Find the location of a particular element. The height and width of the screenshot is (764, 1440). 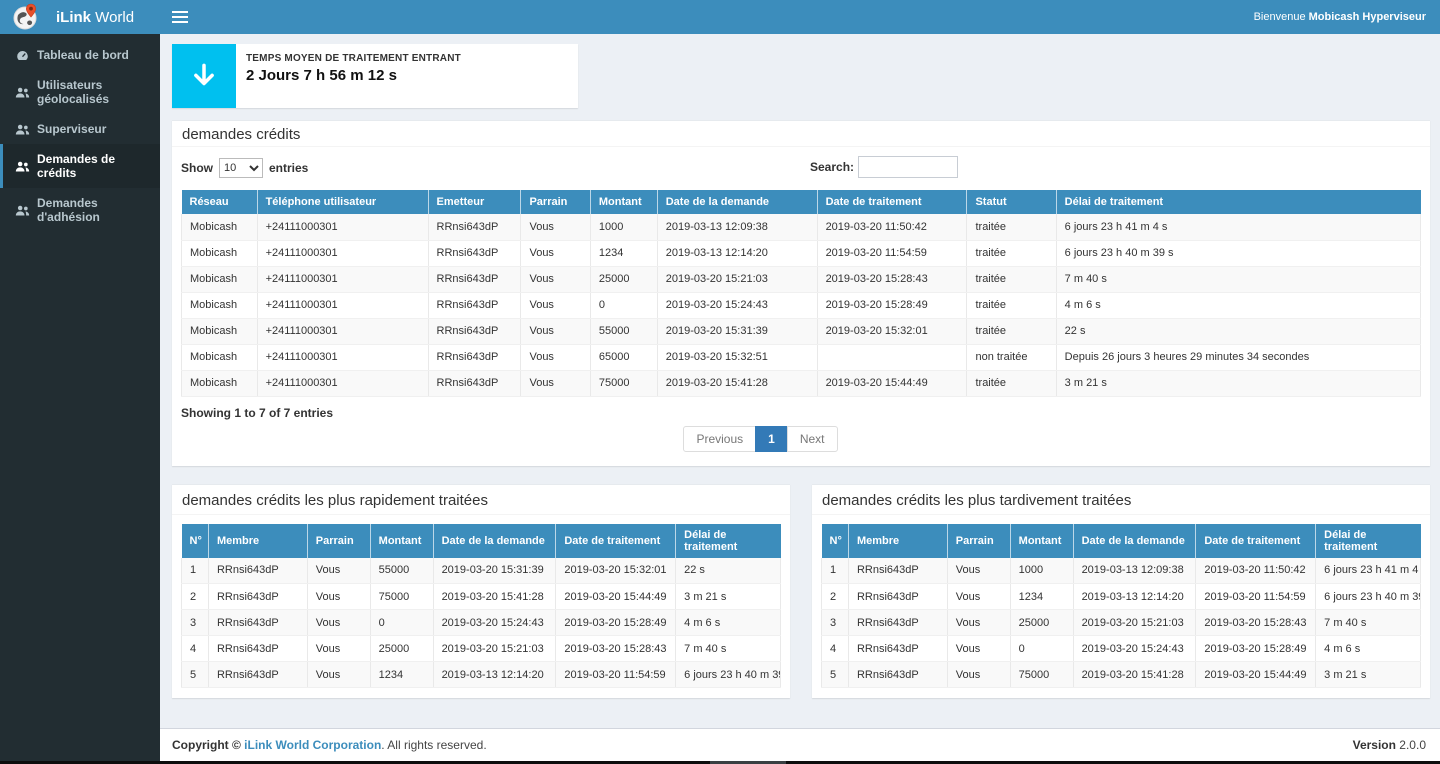

globe-pin-logo-icon is located at coordinates (25, 16).